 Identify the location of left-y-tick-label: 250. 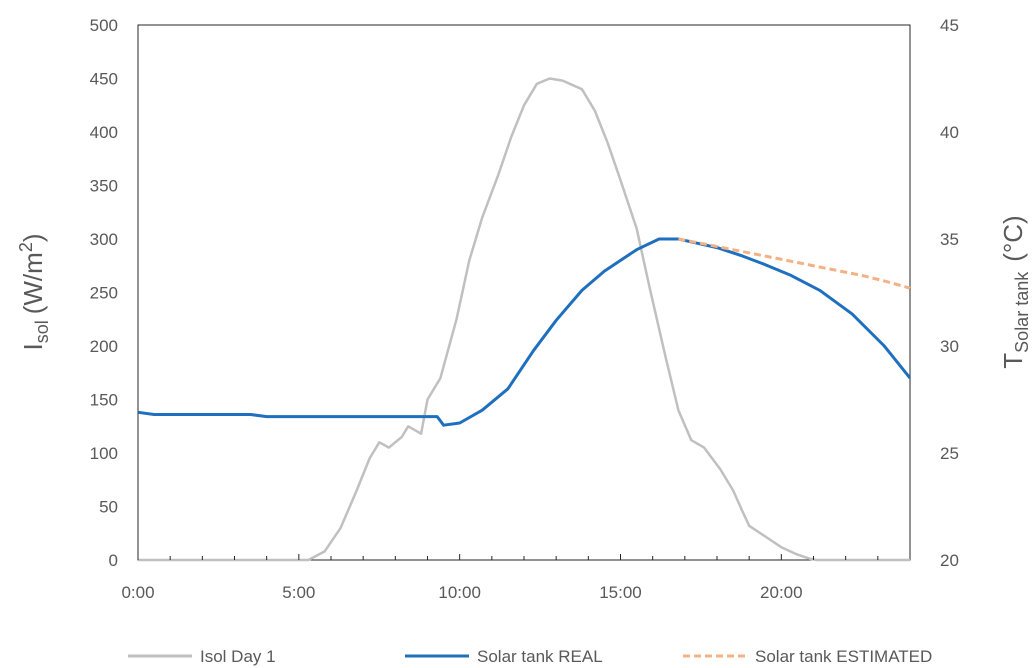
(104, 293).